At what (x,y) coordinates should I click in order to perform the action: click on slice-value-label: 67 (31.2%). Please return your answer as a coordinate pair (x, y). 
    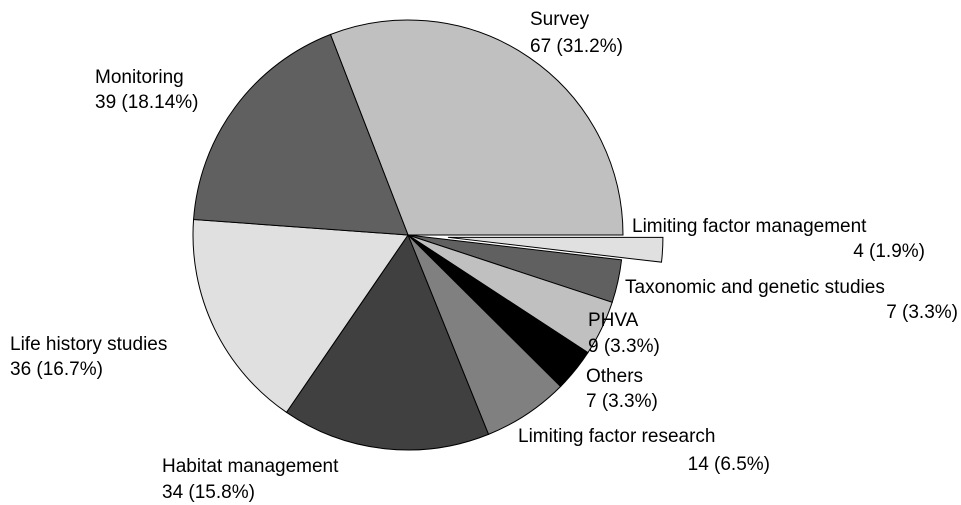
    Looking at the image, I should click on (576, 46).